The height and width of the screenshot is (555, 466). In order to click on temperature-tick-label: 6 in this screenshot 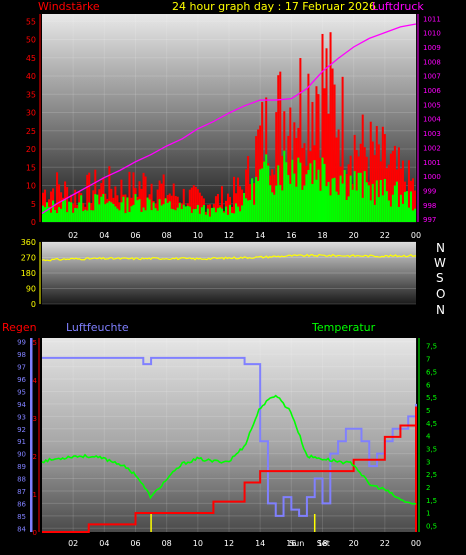, I will do `click(428, 385)`.